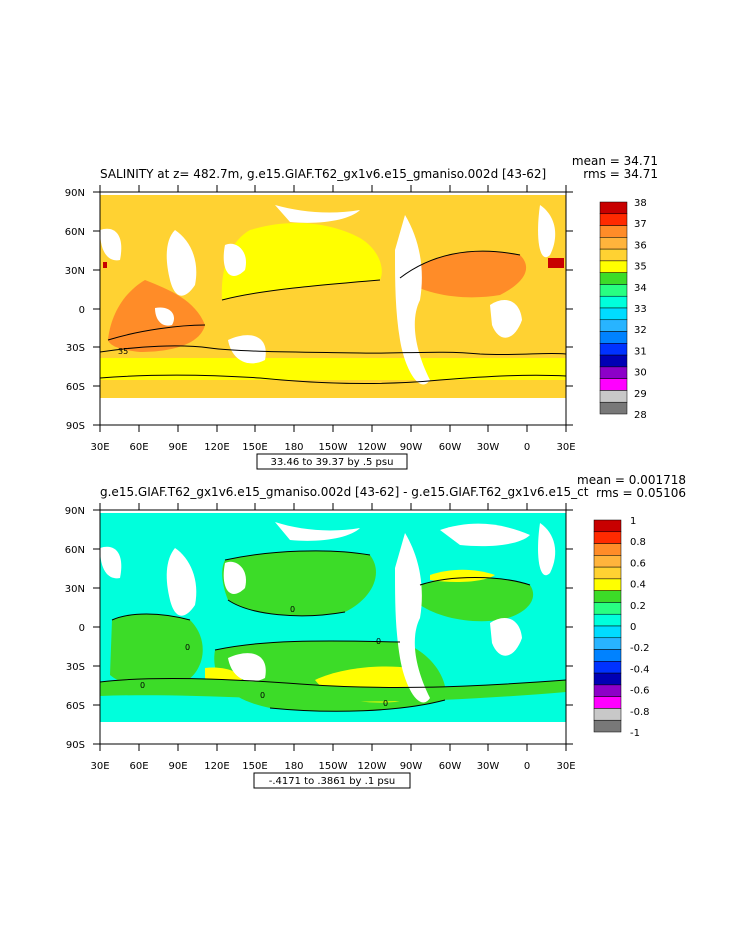 This screenshot has height=945, width=733. Describe the element at coordinates (640, 267) in the screenshot. I see `legend-label: 35` at that location.